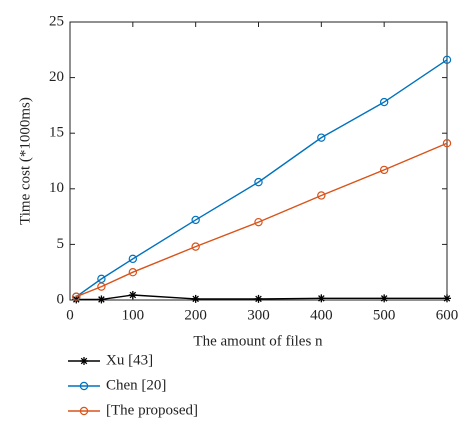  I want to click on x-tick-label: 100, so click(133, 315).